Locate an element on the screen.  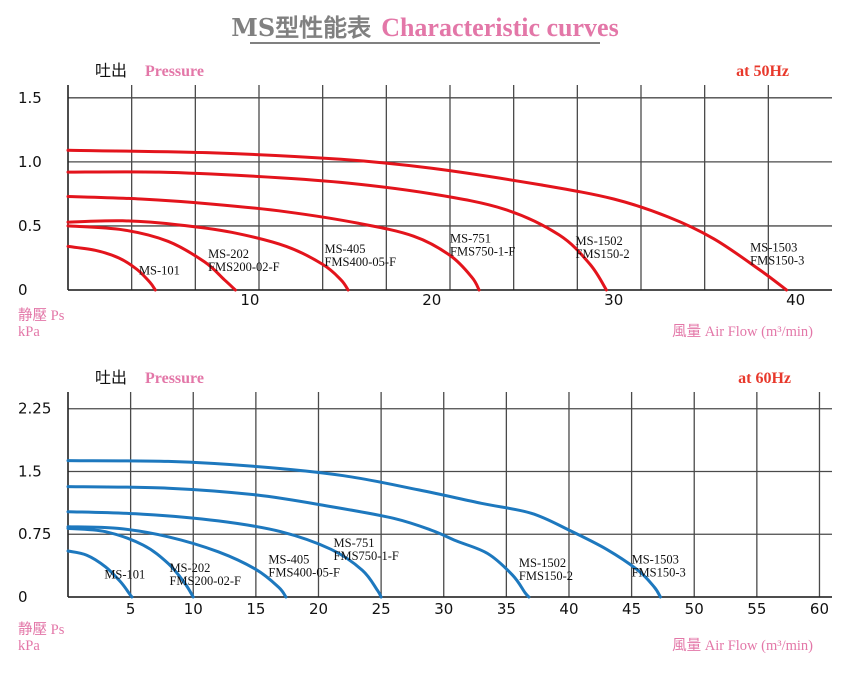
frequency-label-60hz: at 60Hz is located at coordinates (764, 378).